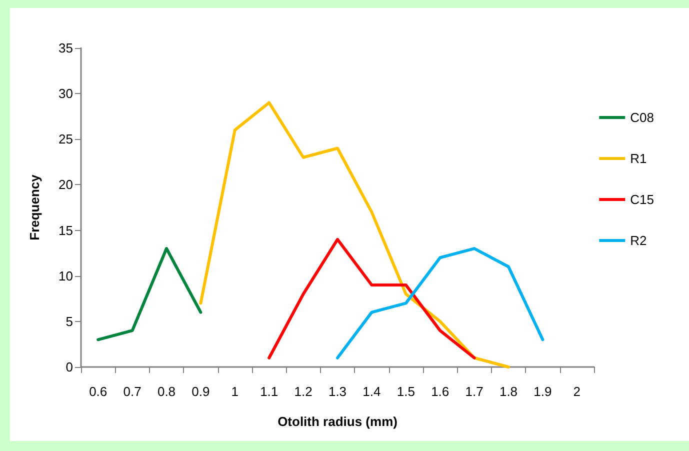 The width and height of the screenshot is (689, 451). Describe the element at coordinates (65, 276) in the screenshot. I see `y-tick-label: 10` at that location.